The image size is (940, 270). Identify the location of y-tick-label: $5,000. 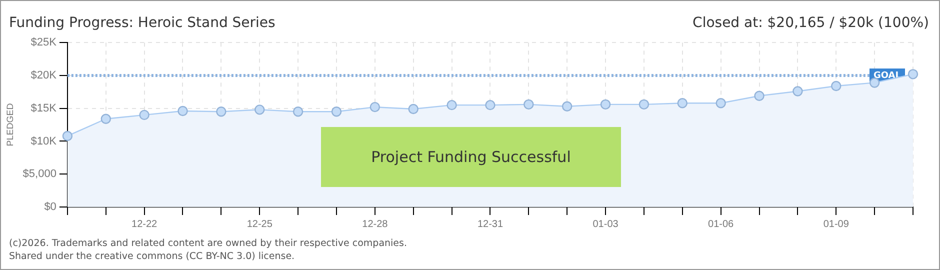
(39, 174).